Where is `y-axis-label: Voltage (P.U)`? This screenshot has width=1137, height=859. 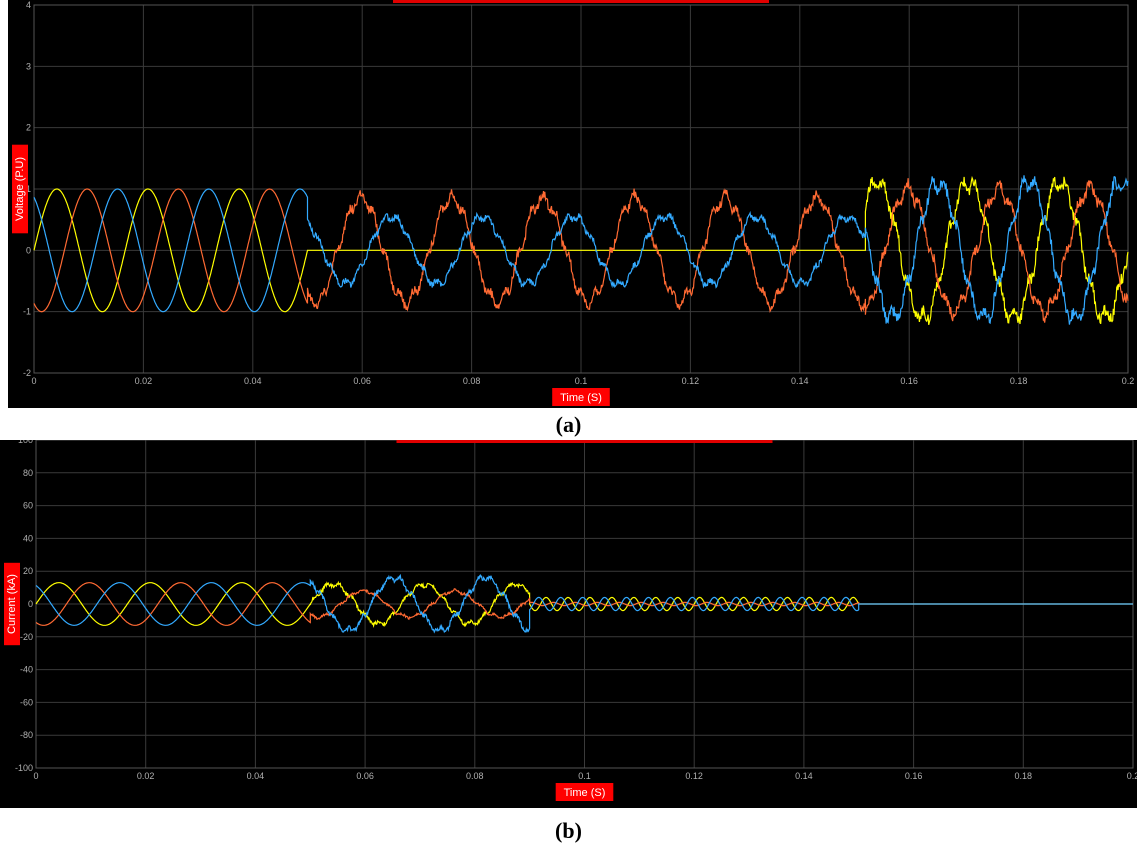 y-axis-label: Voltage (P.U) is located at coordinates (20, 189).